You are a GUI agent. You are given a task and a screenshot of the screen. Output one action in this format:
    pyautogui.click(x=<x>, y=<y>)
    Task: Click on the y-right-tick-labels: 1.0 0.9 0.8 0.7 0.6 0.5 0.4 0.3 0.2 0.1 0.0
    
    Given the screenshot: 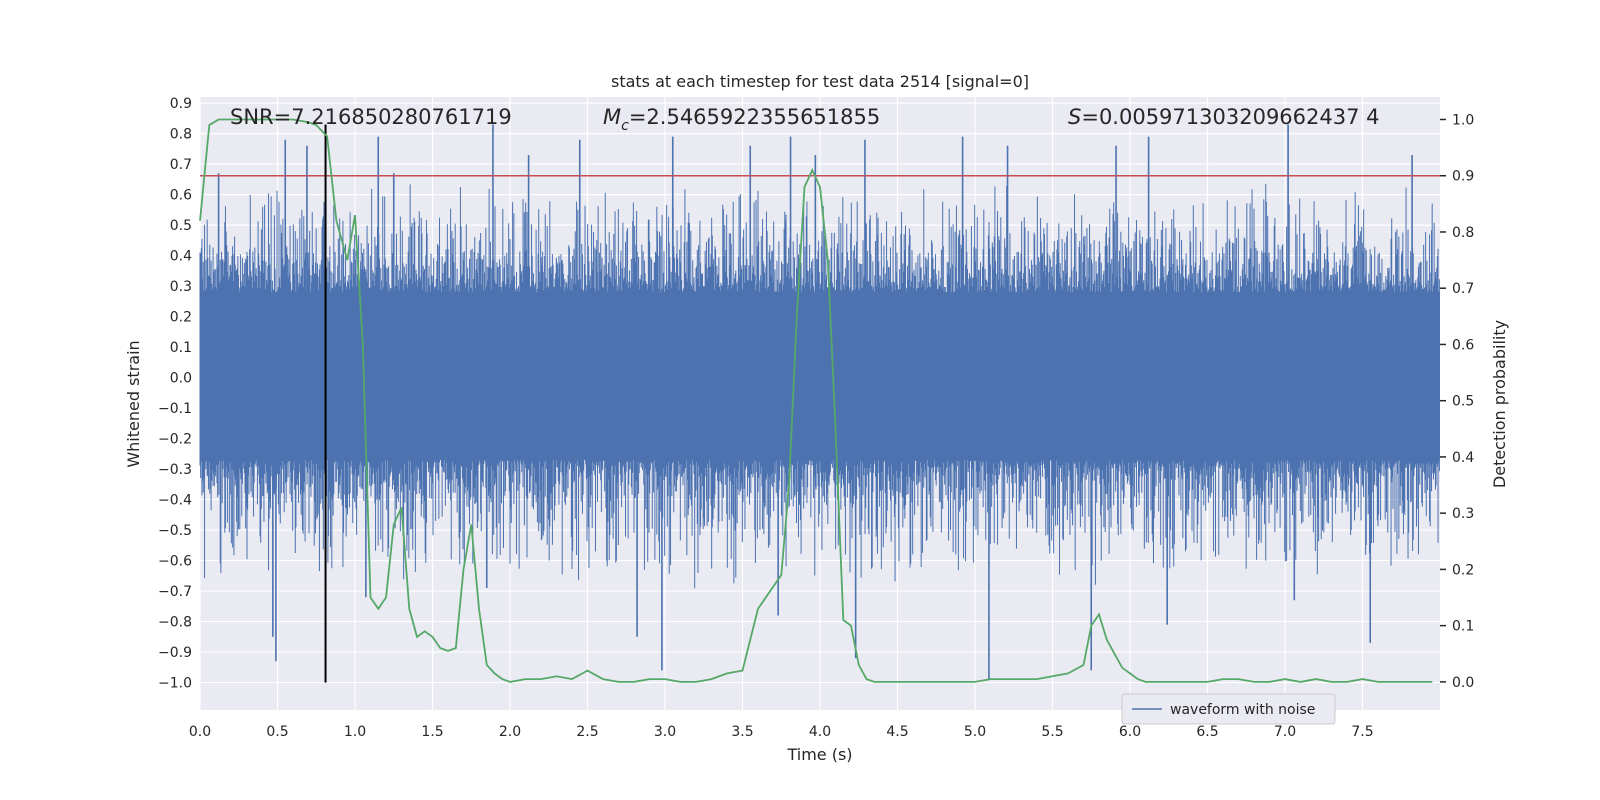 What is the action you would take?
    pyautogui.click(x=1457, y=401)
    